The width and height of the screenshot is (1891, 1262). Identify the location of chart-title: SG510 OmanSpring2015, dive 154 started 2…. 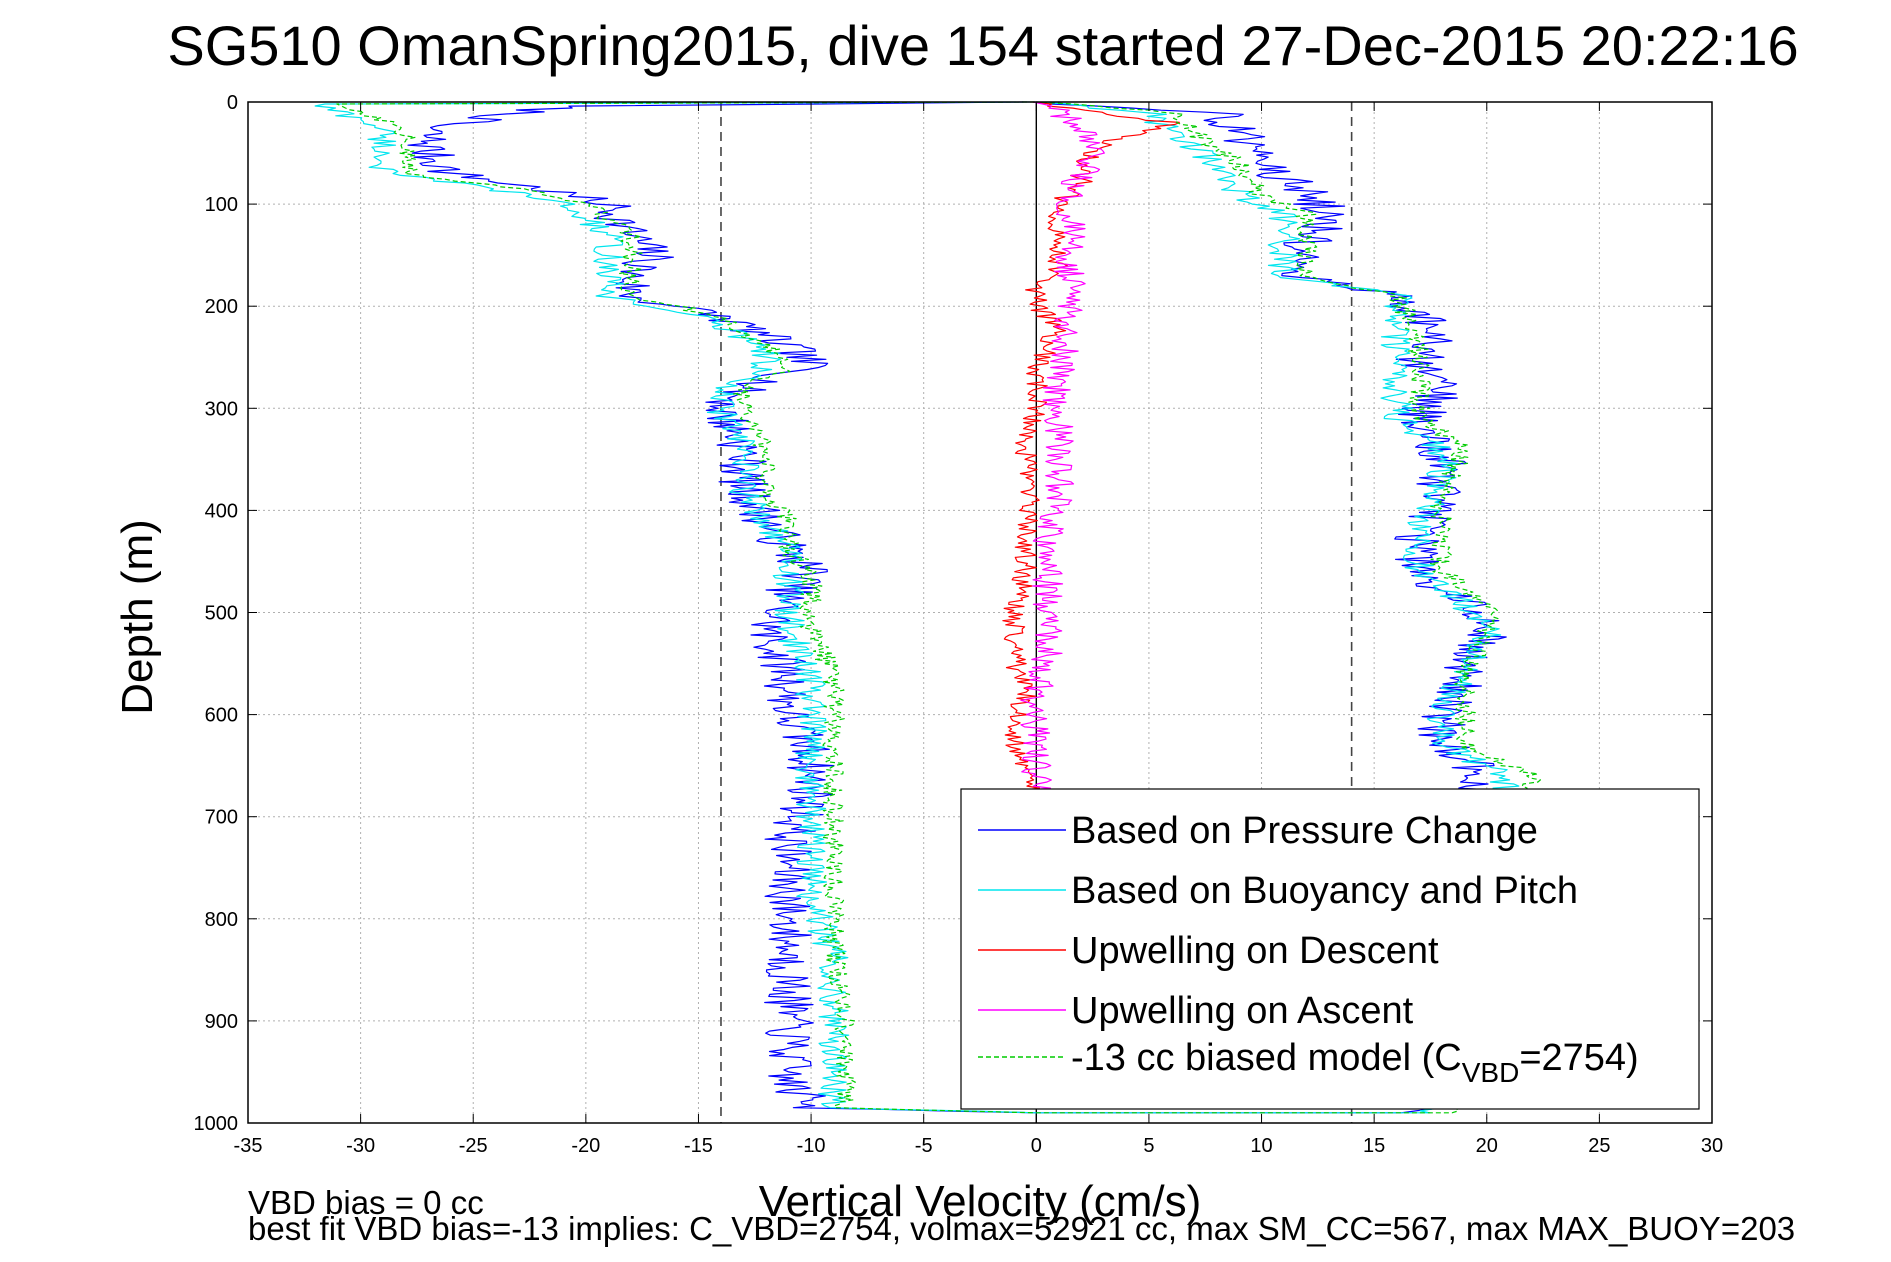
(982, 45).